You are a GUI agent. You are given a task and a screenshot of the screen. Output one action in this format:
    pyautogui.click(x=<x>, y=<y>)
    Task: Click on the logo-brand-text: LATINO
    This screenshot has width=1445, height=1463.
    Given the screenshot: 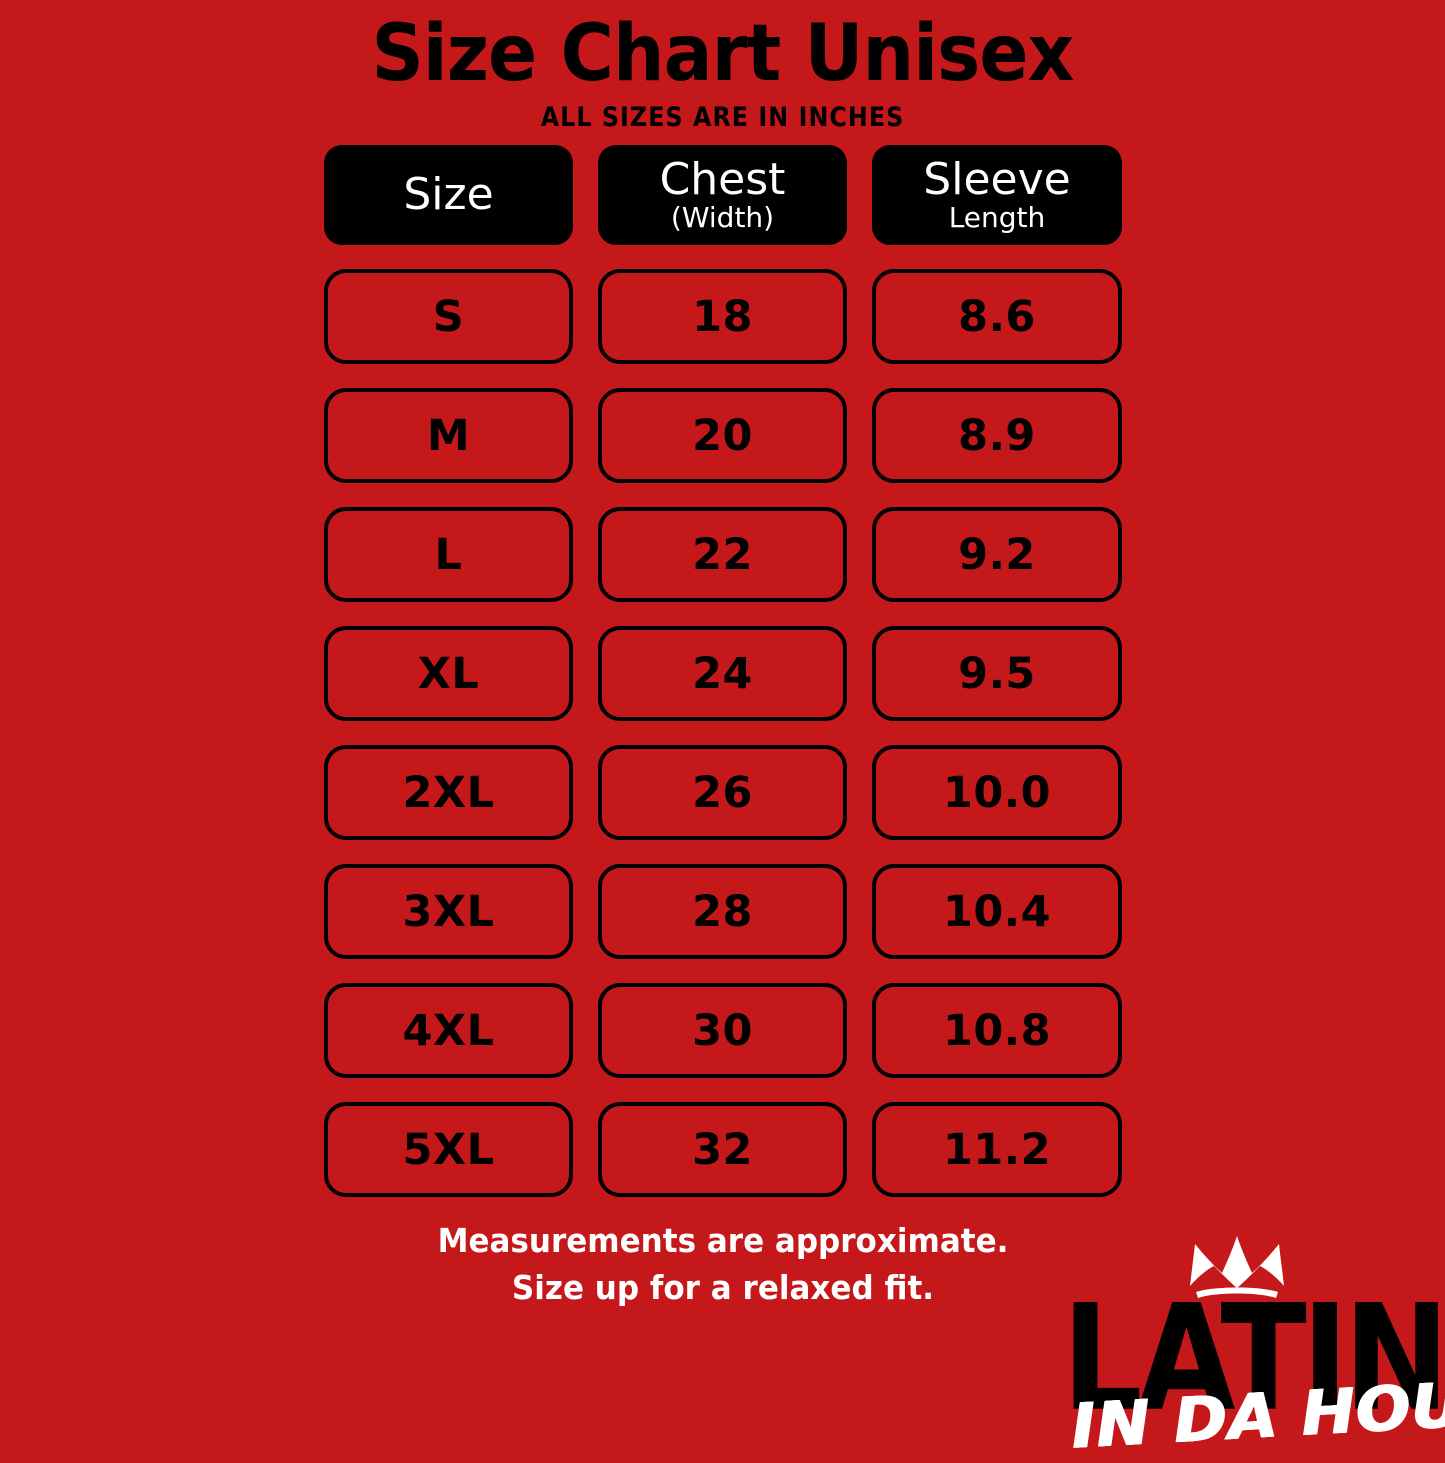 What is the action you would take?
    pyautogui.click(x=1253, y=1359)
    